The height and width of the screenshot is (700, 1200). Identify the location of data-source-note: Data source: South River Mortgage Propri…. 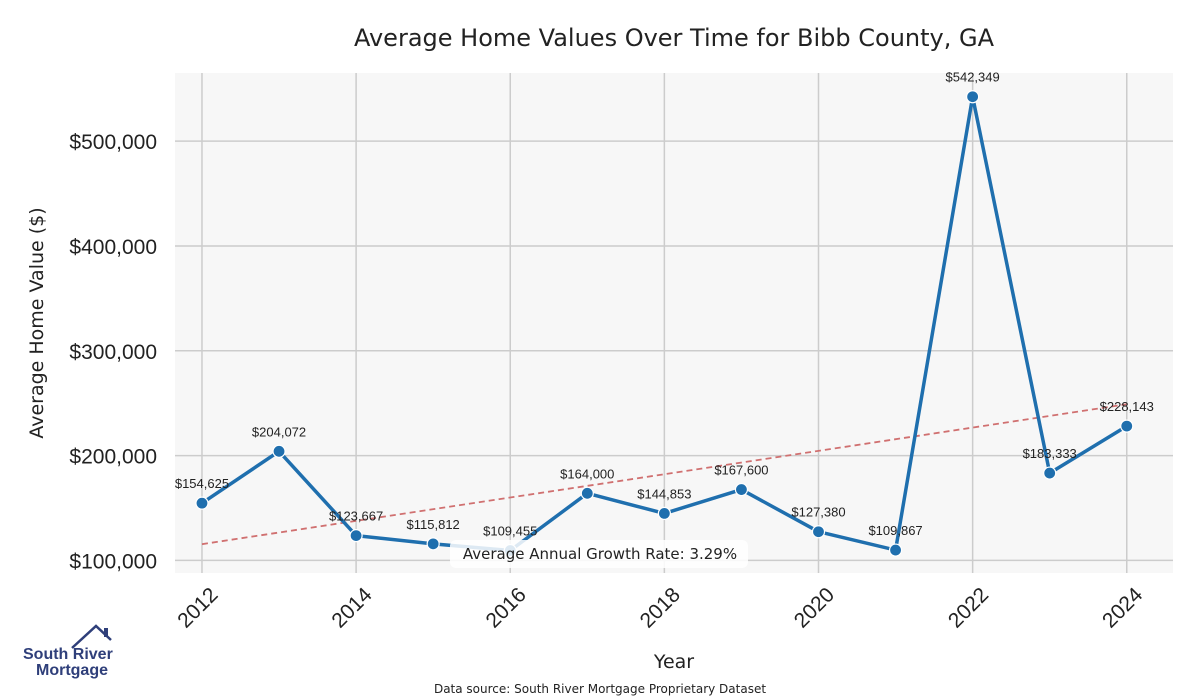
(600, 689).